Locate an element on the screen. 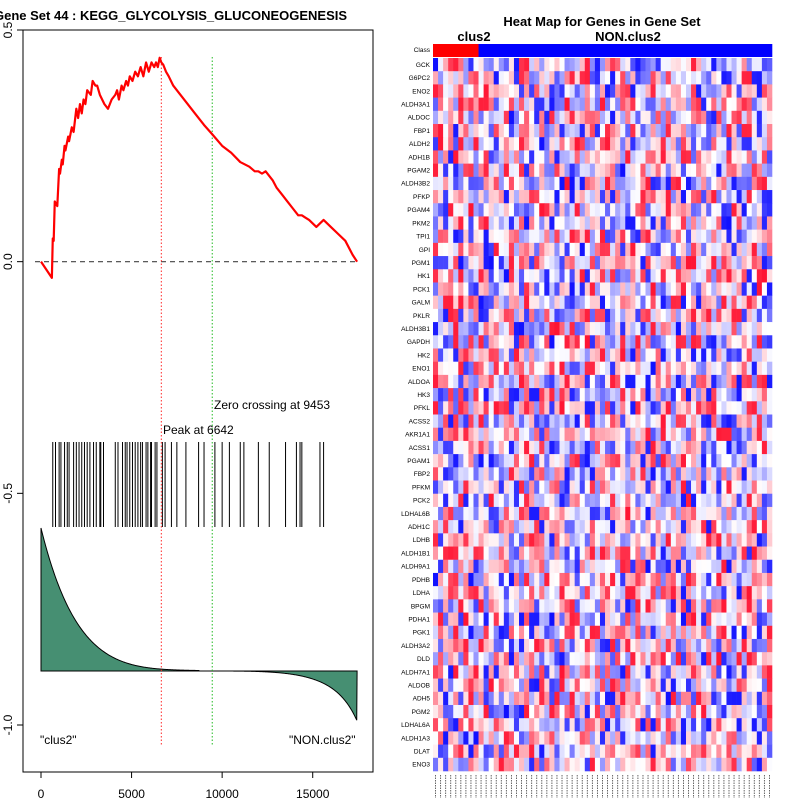 The image size is (800, 805). gene-label: ENO2 is located at coordinates (421, 91).